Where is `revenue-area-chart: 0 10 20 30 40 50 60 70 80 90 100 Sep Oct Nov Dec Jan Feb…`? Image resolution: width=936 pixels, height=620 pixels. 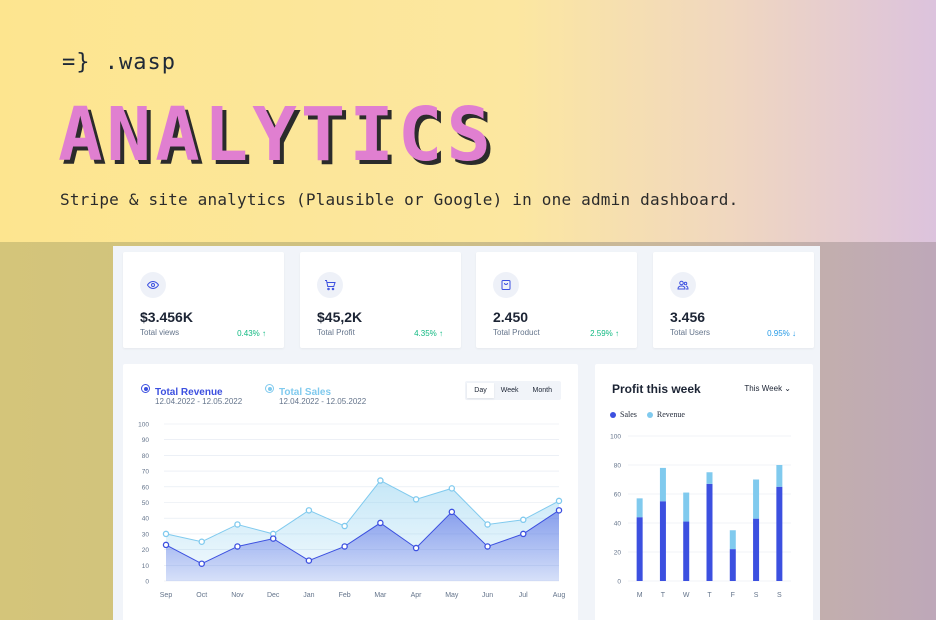
revenue-area-chart: 0 10 20 30 40 50 60 70 80 90 100 Sep Oct Nov Dec Jan Feb… is located at coordinates (351, 511).